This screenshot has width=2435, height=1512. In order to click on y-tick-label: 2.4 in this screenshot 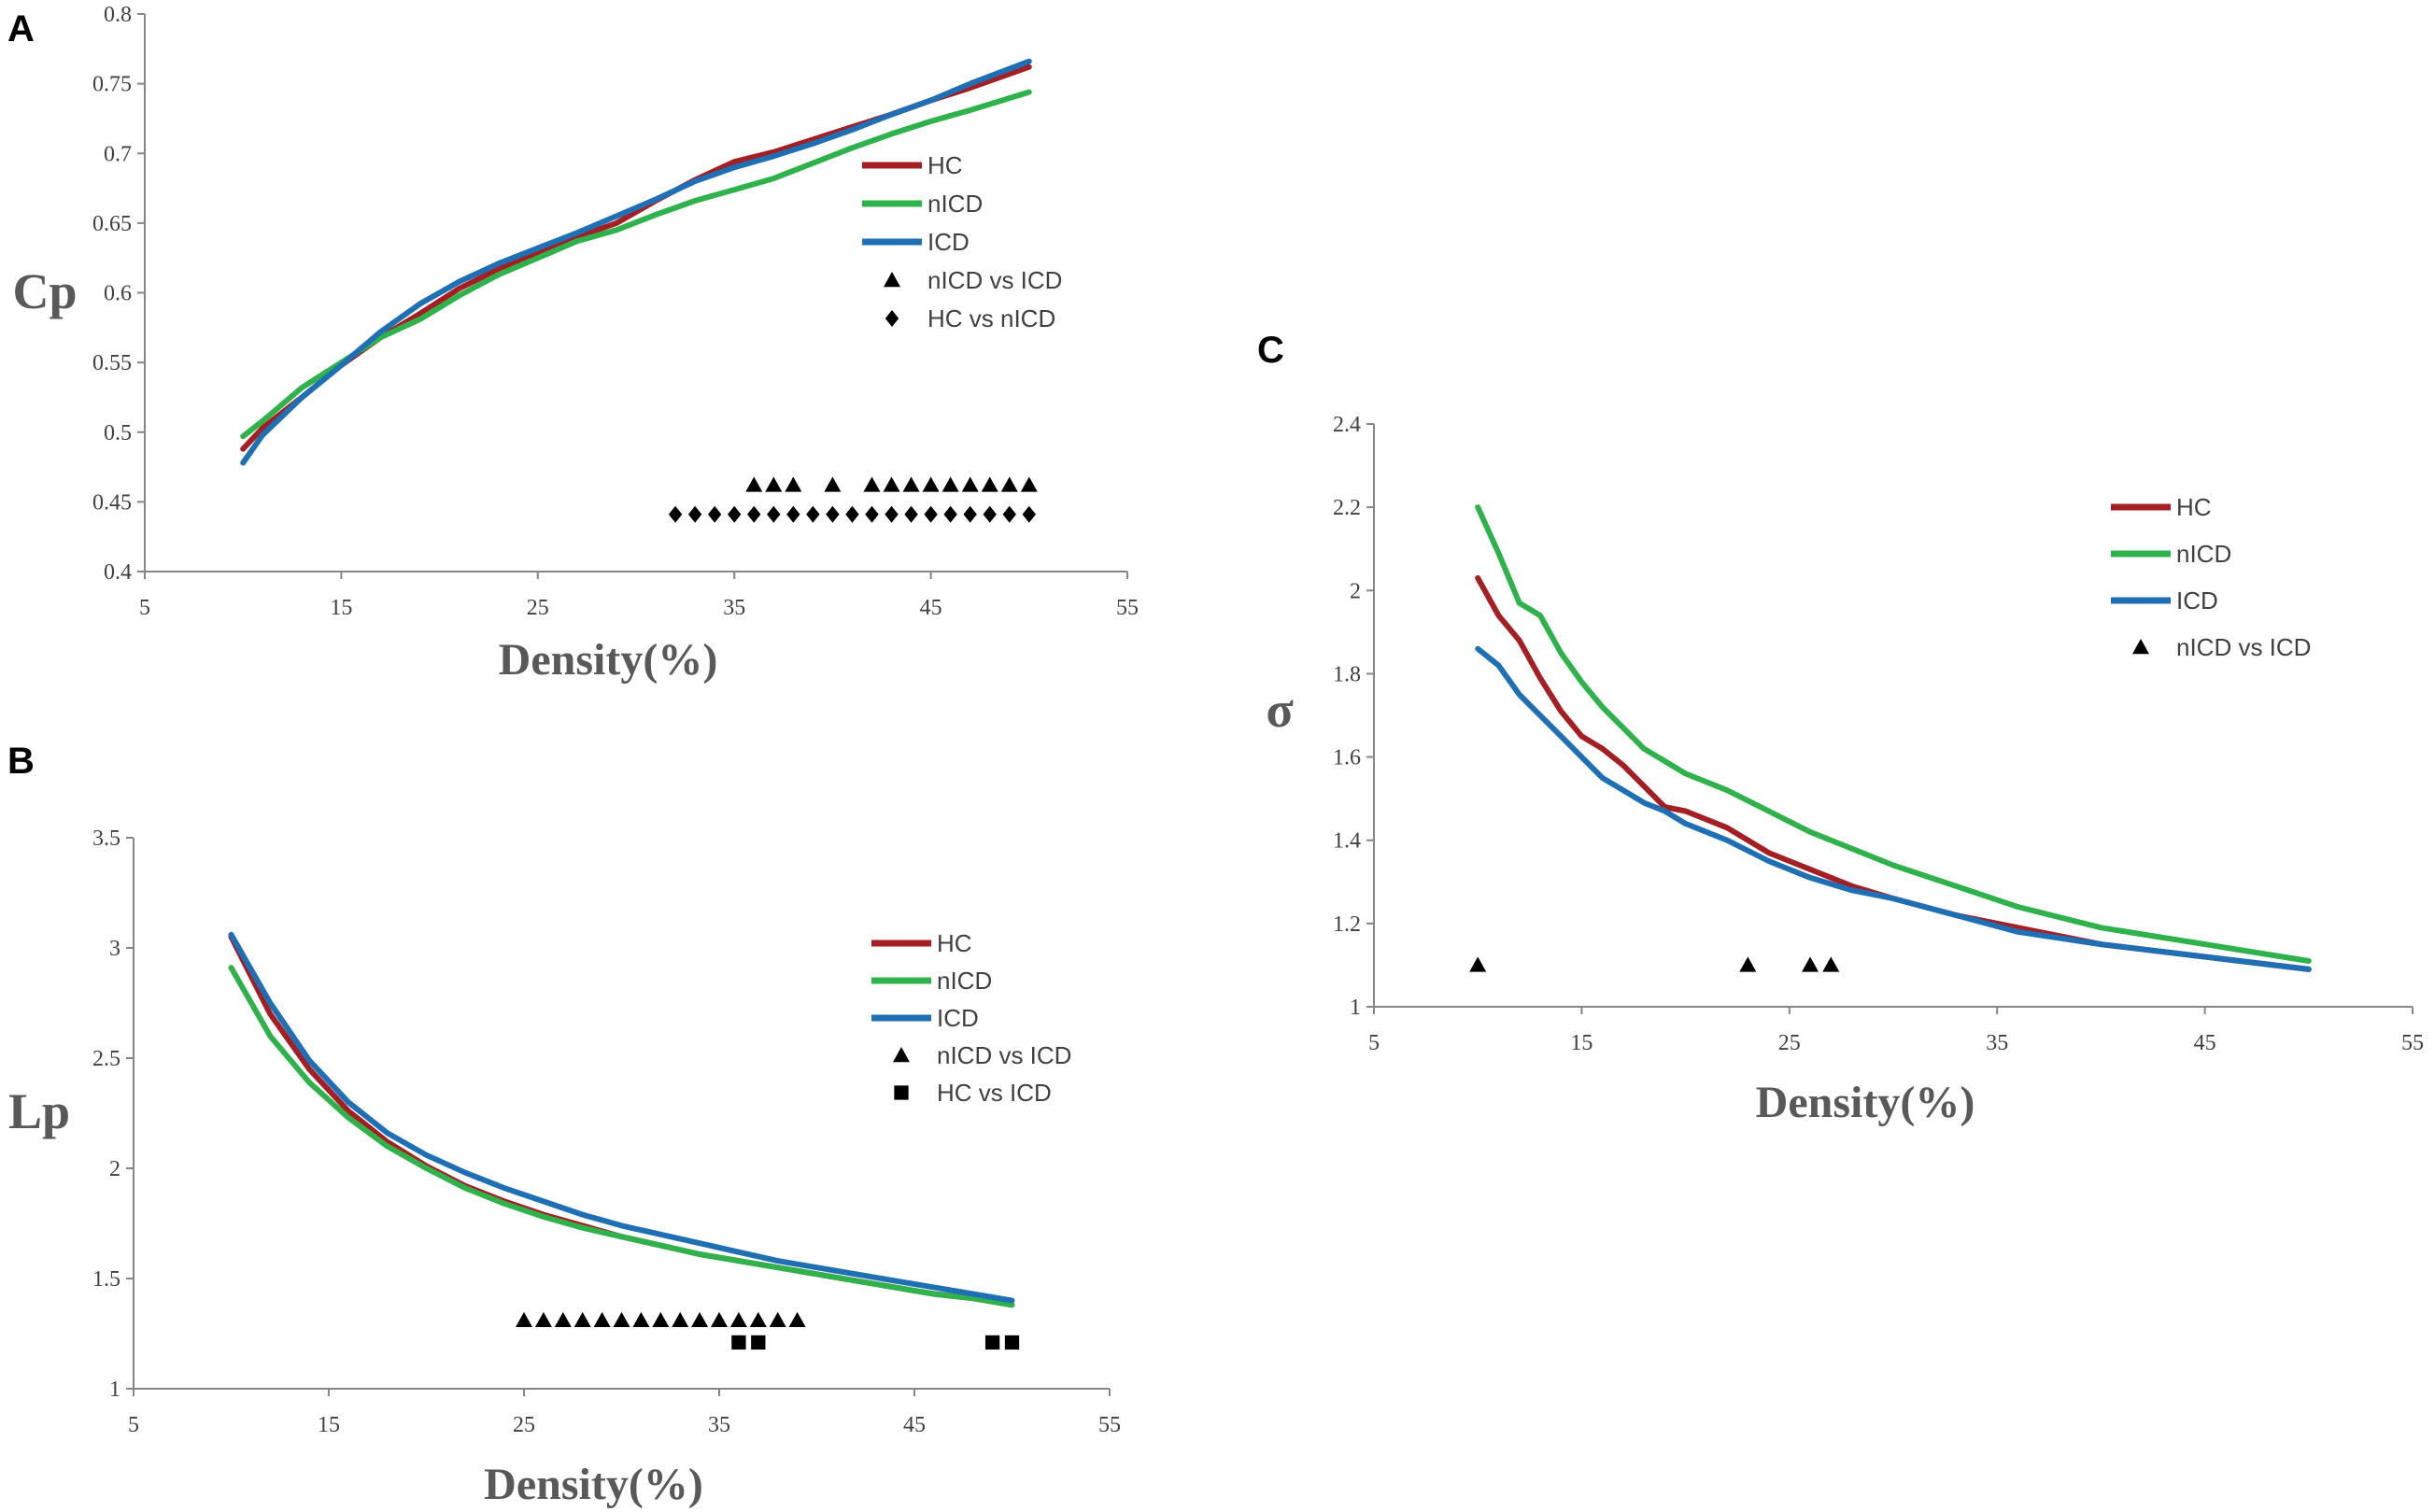, I will do `click(1347, 425)`.